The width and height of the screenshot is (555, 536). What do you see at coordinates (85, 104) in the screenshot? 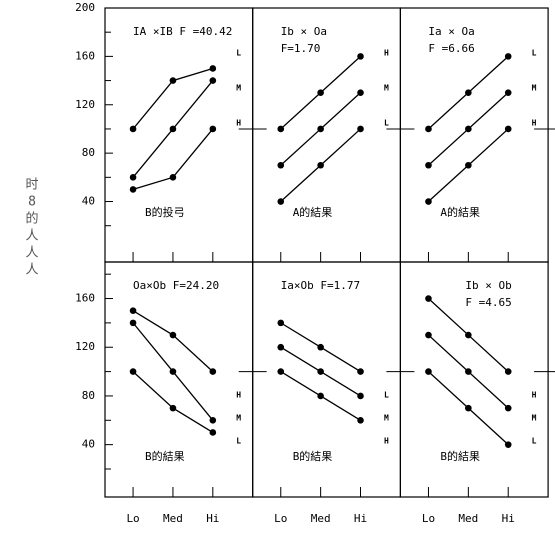
I see `y-tick-label: 120` at bounding box center [85, 104].